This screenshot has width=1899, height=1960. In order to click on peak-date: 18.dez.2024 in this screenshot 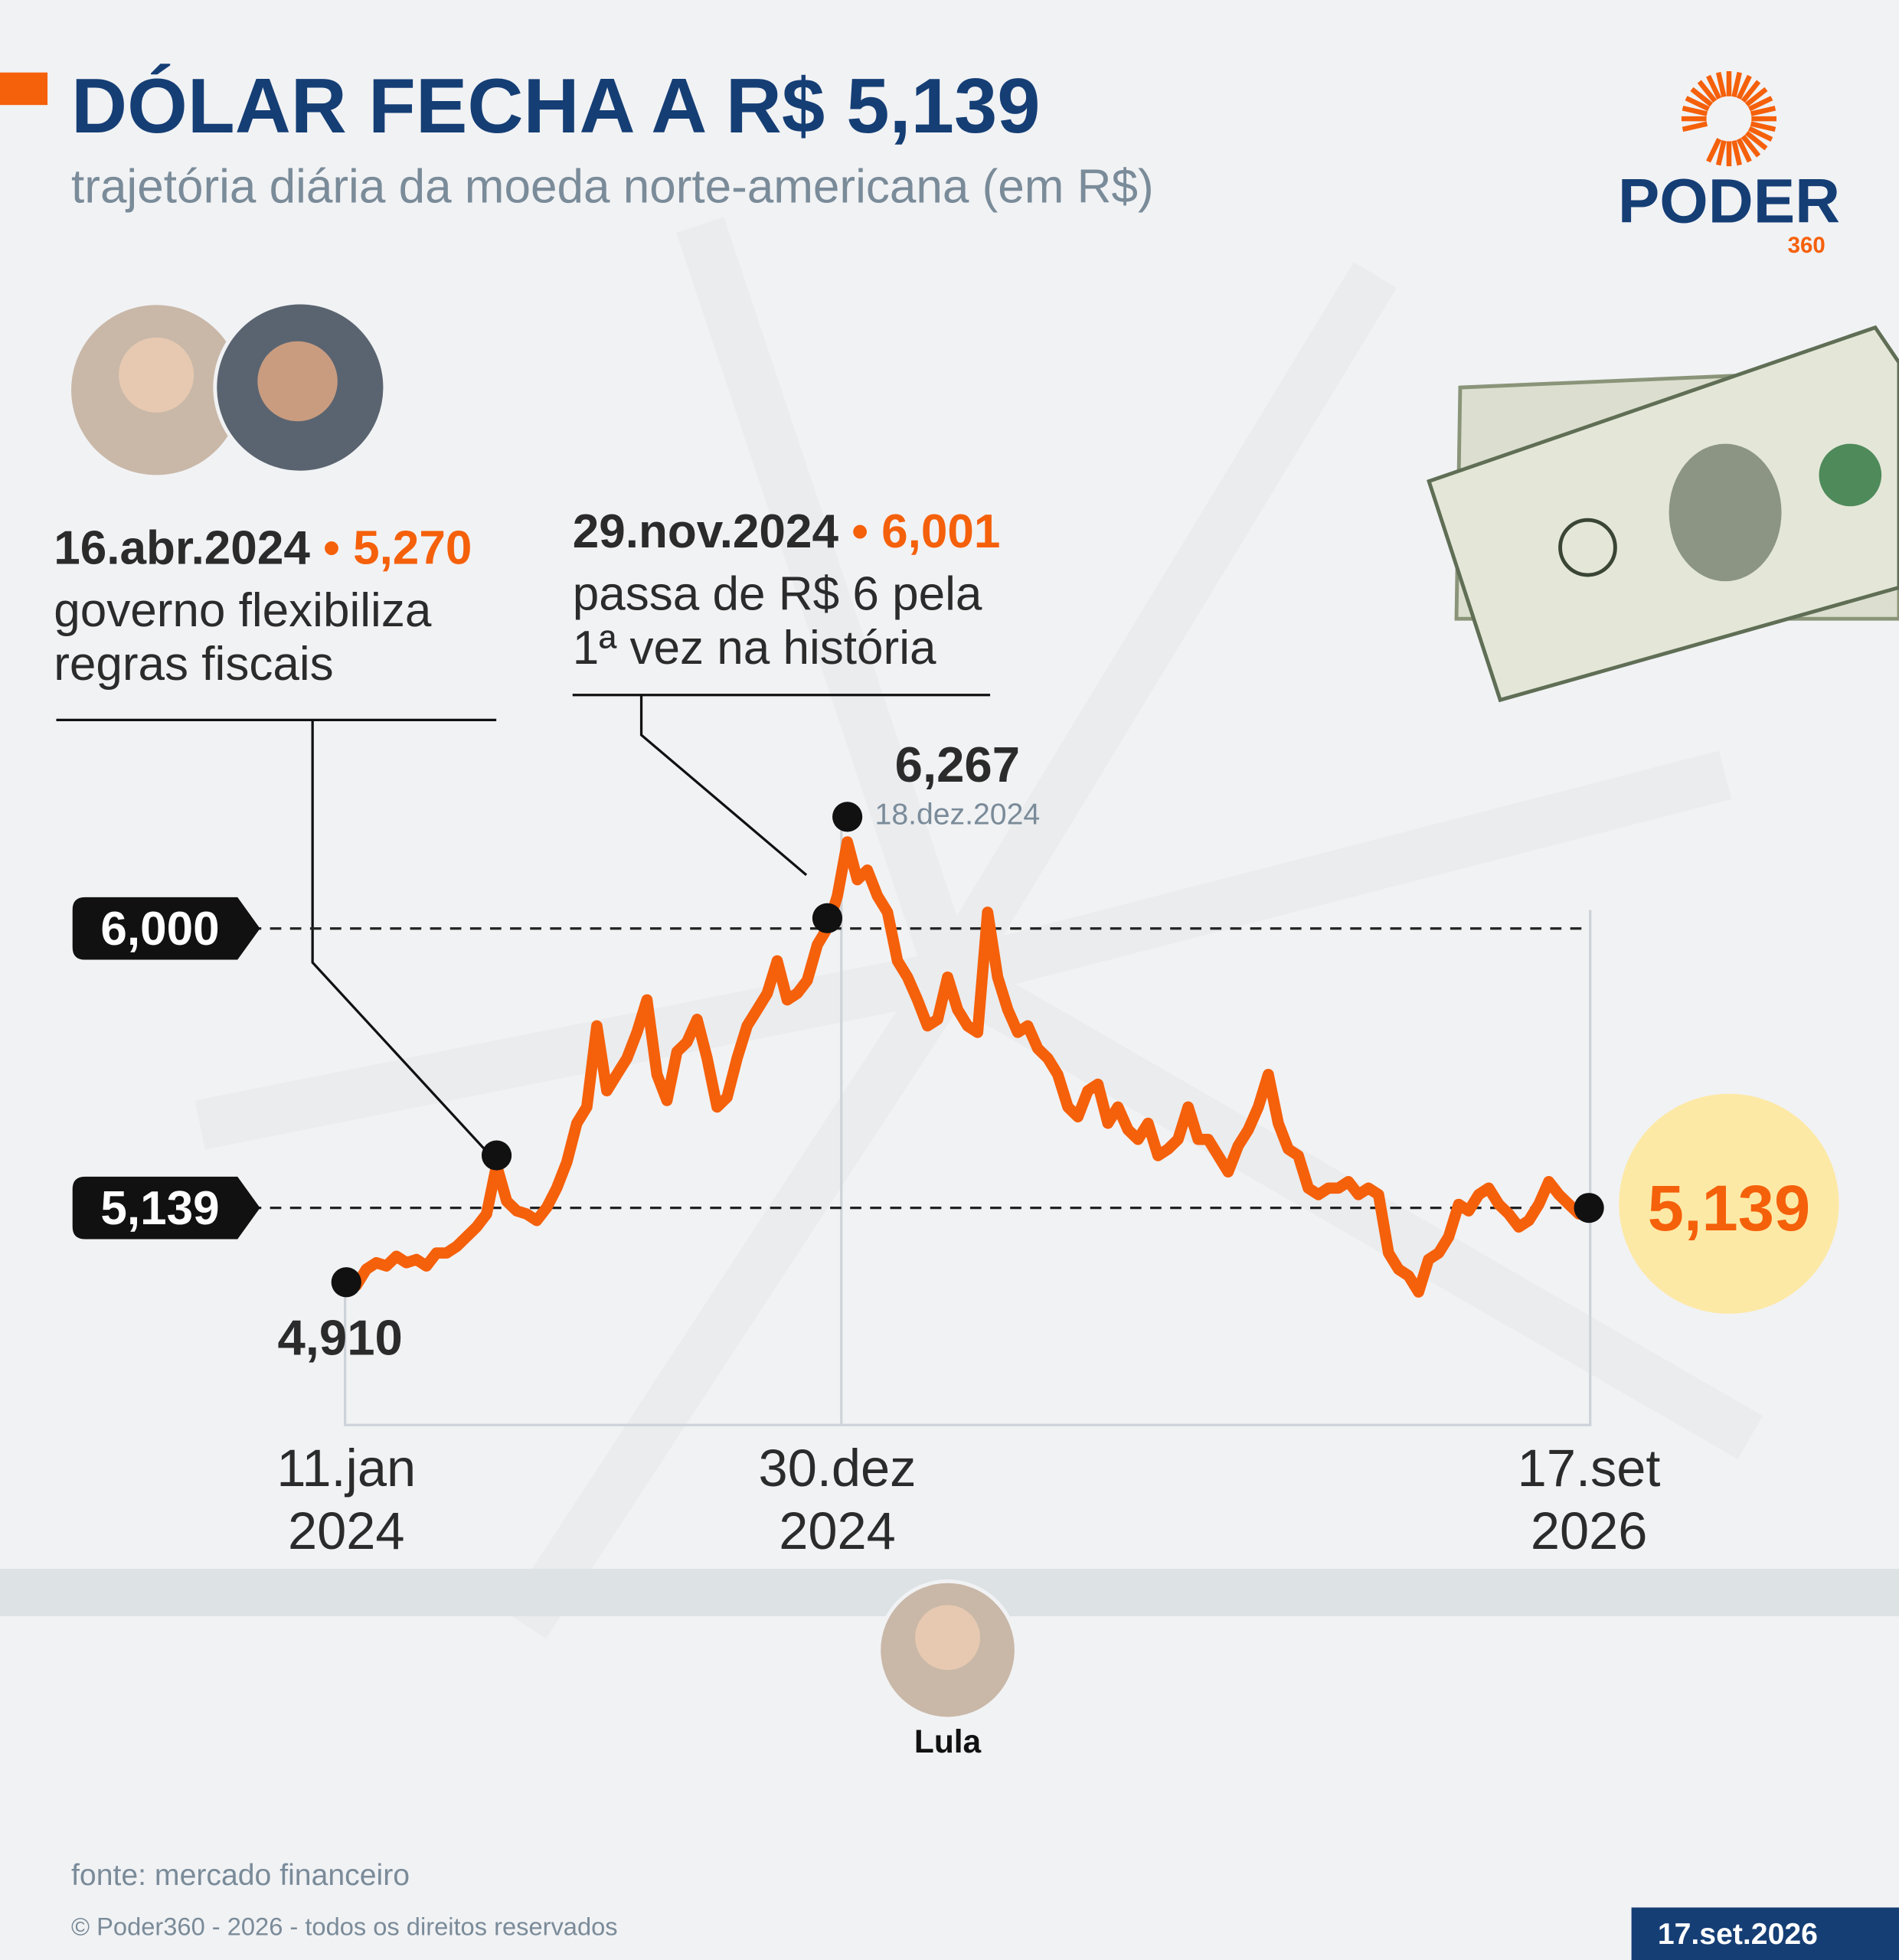, I will do `click(958, 815)`.